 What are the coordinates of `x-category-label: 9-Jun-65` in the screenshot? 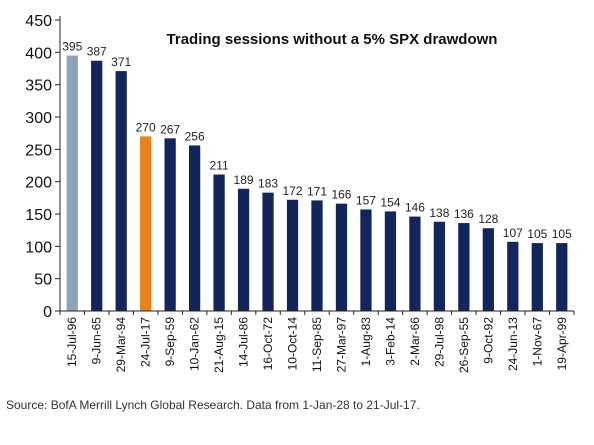 It's located at (97, 341).